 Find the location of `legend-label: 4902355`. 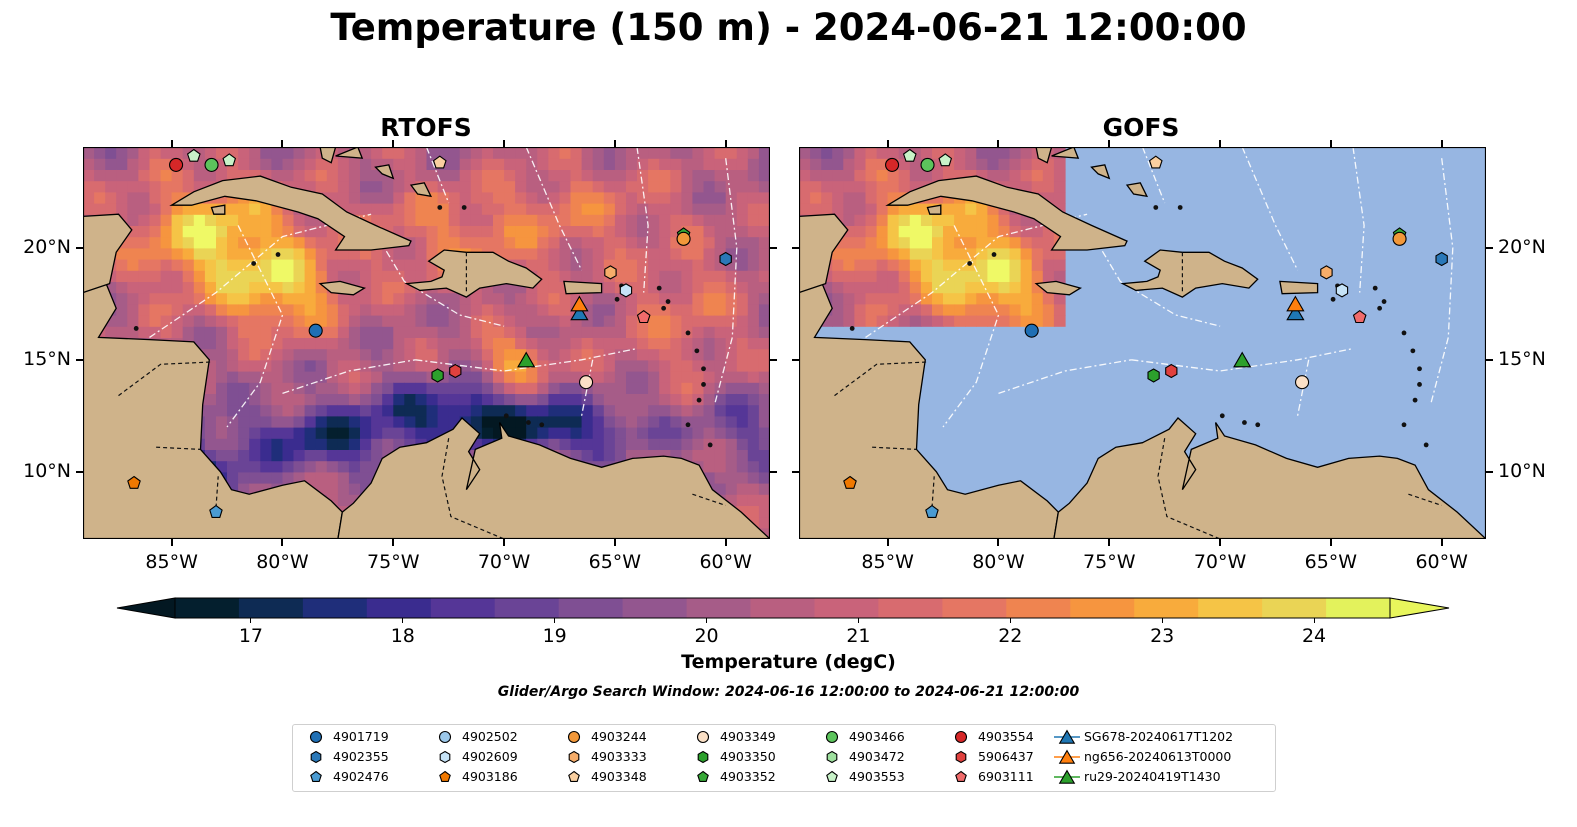

legend-label: 4902355 is located at coordinates (361, 756).